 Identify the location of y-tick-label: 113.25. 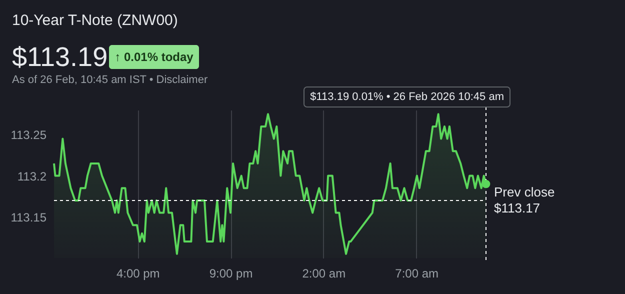
(28, 135).